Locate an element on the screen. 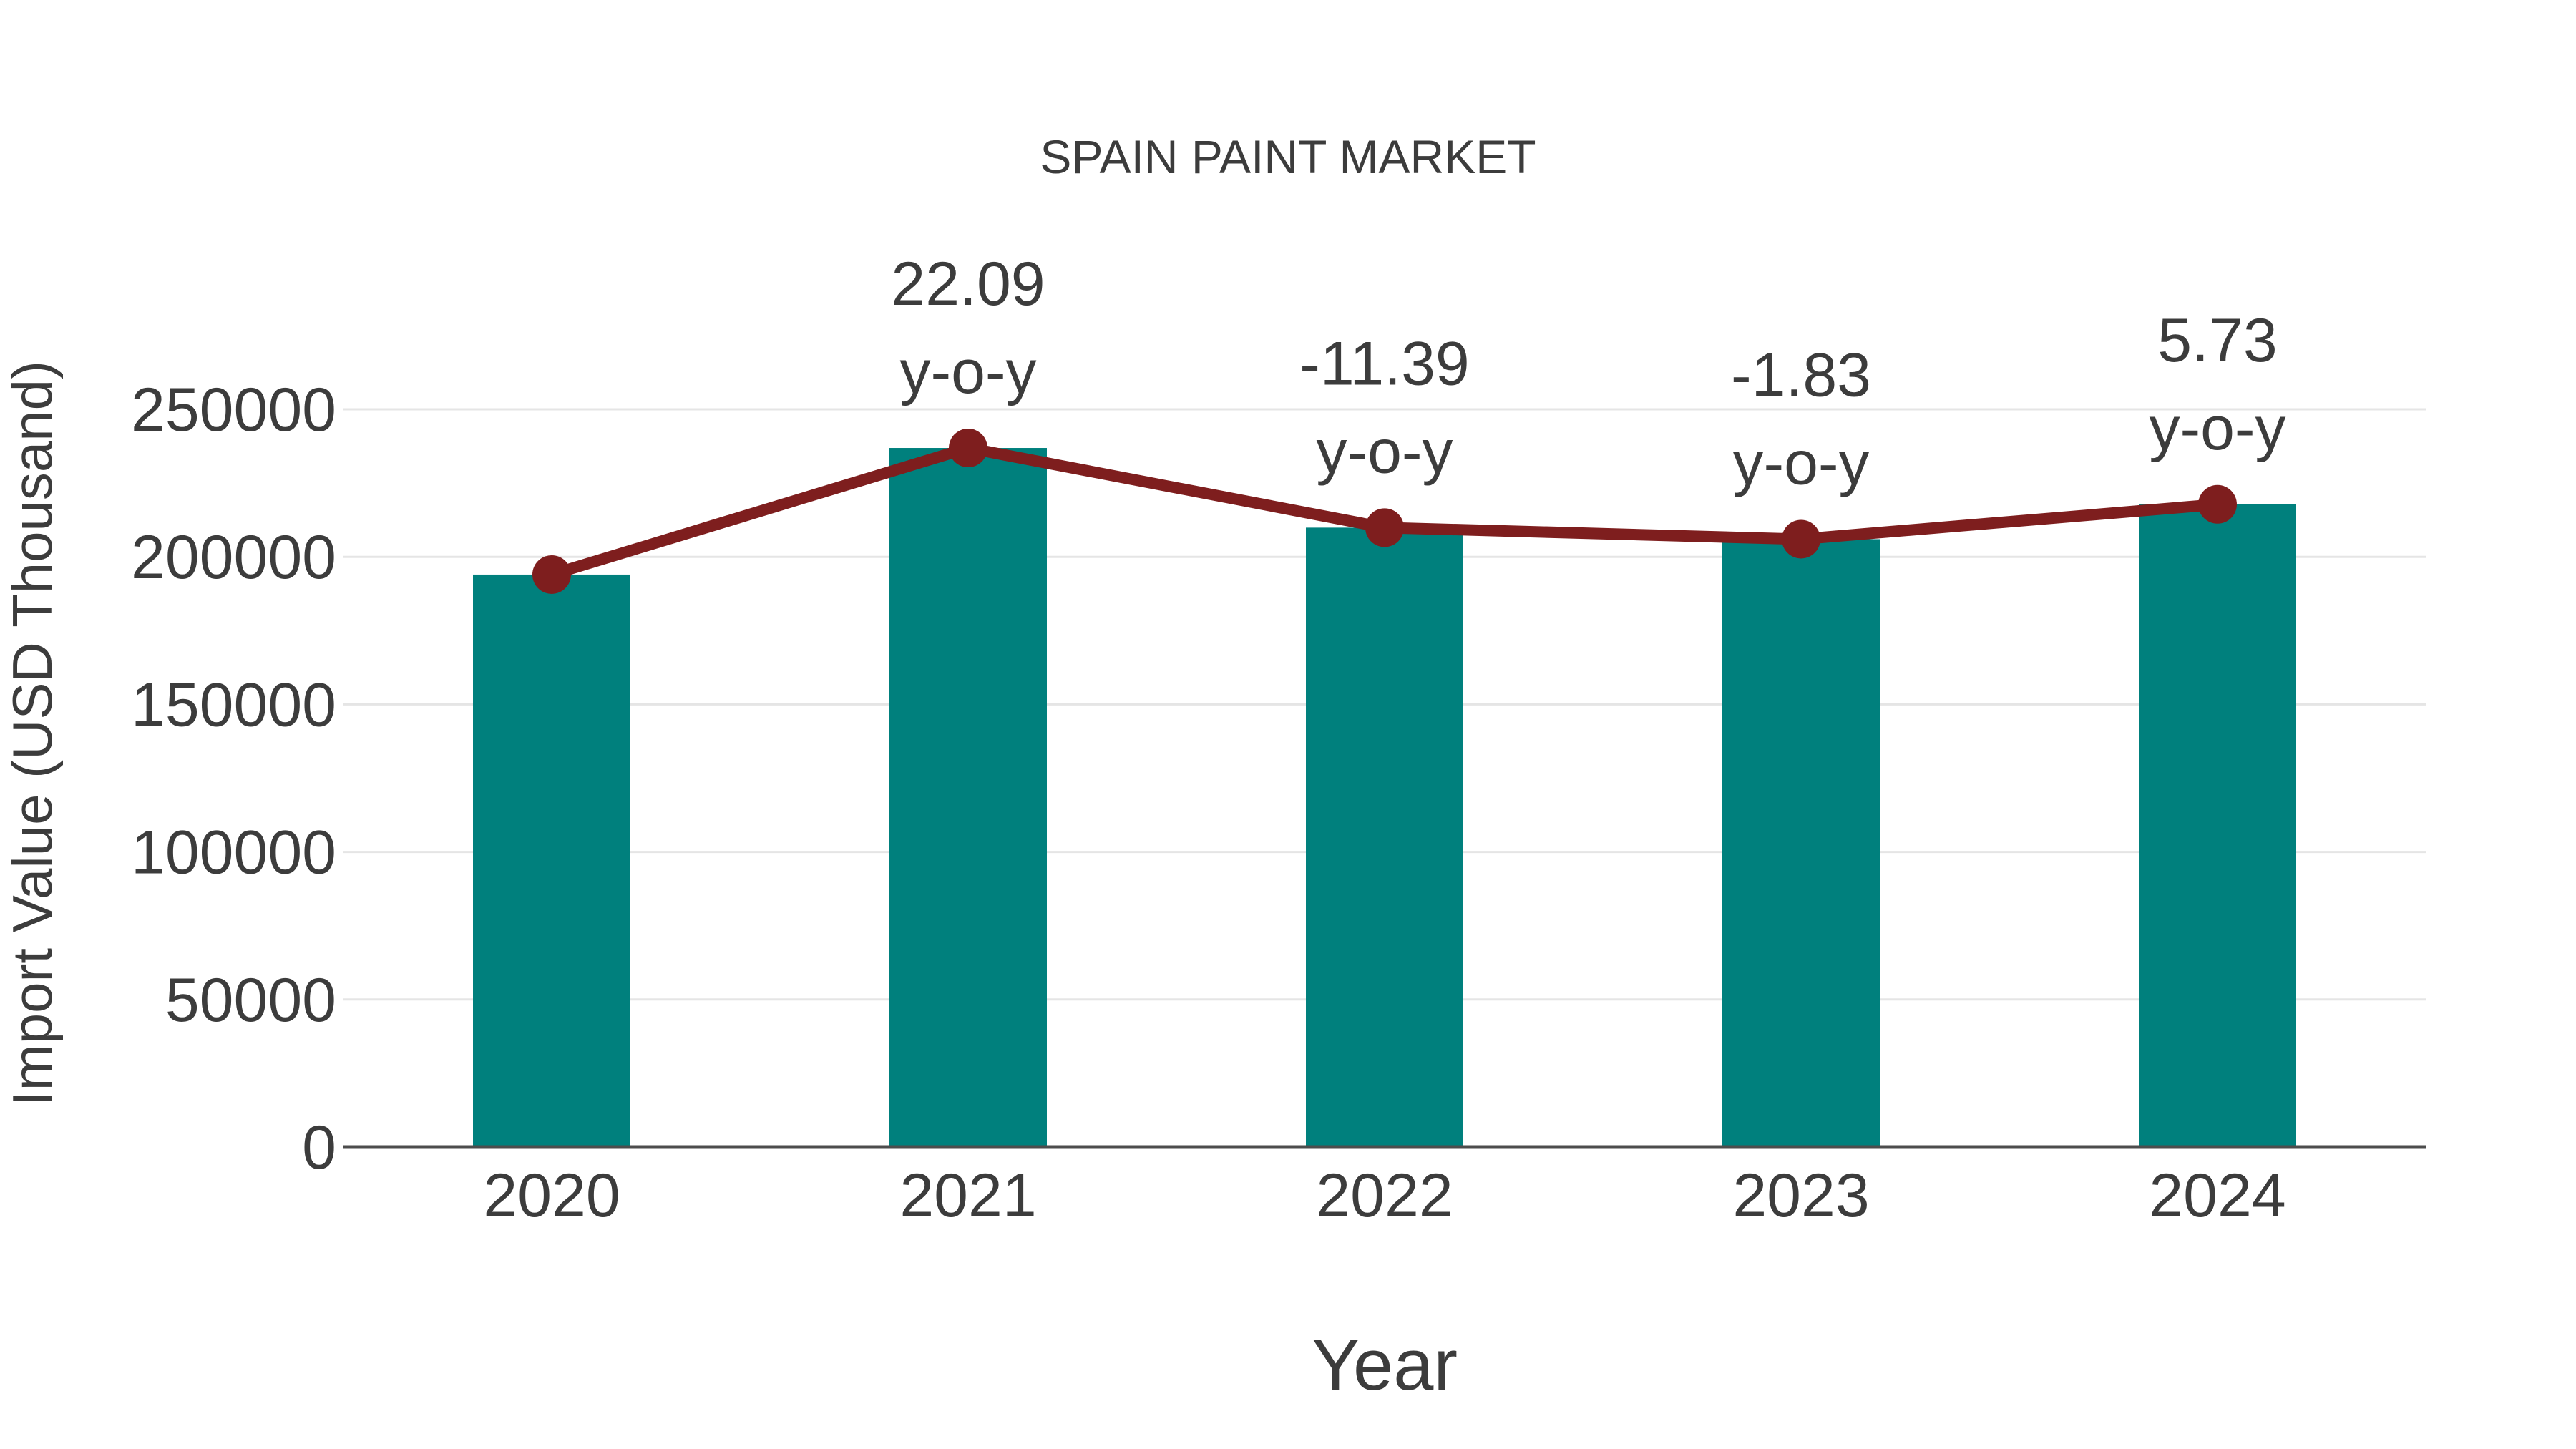 This screenshot has height=1449, width=2576. yoy-value-2022: -11.39 is located at coordinates (1384, 363).